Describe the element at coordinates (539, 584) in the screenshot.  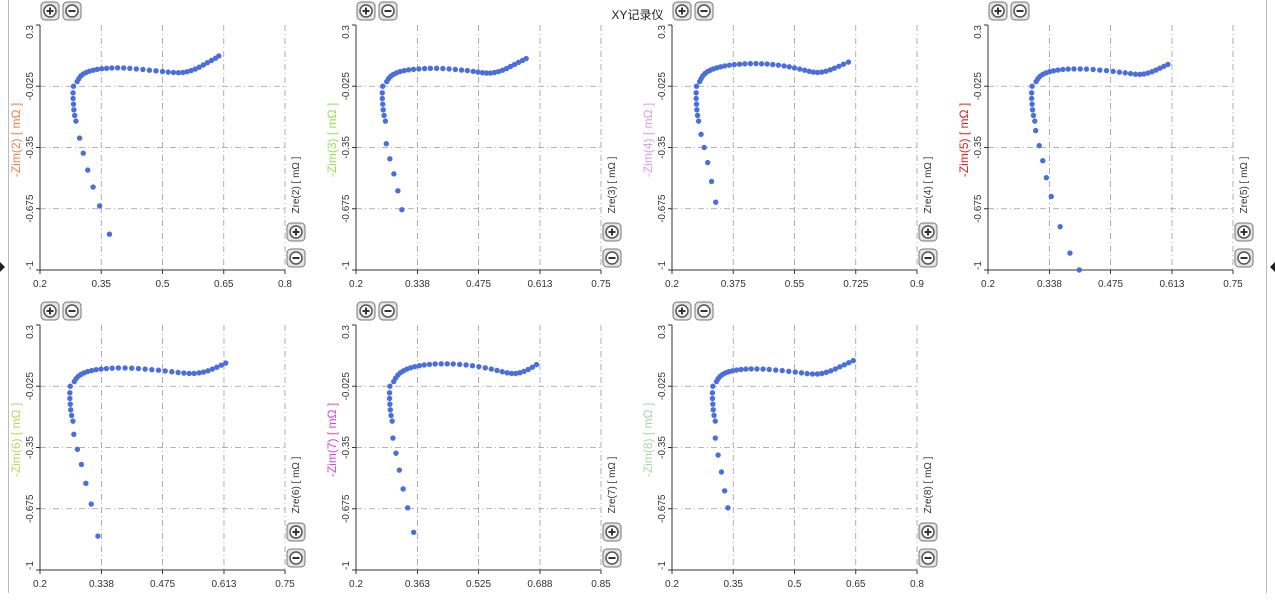
I see `x-tick-label: 0.688` at that location.